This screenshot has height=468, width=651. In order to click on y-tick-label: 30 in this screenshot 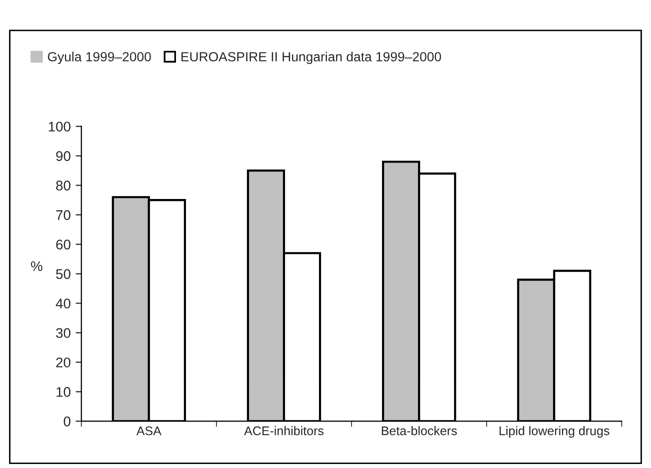, I will do `click(63, 333)`.